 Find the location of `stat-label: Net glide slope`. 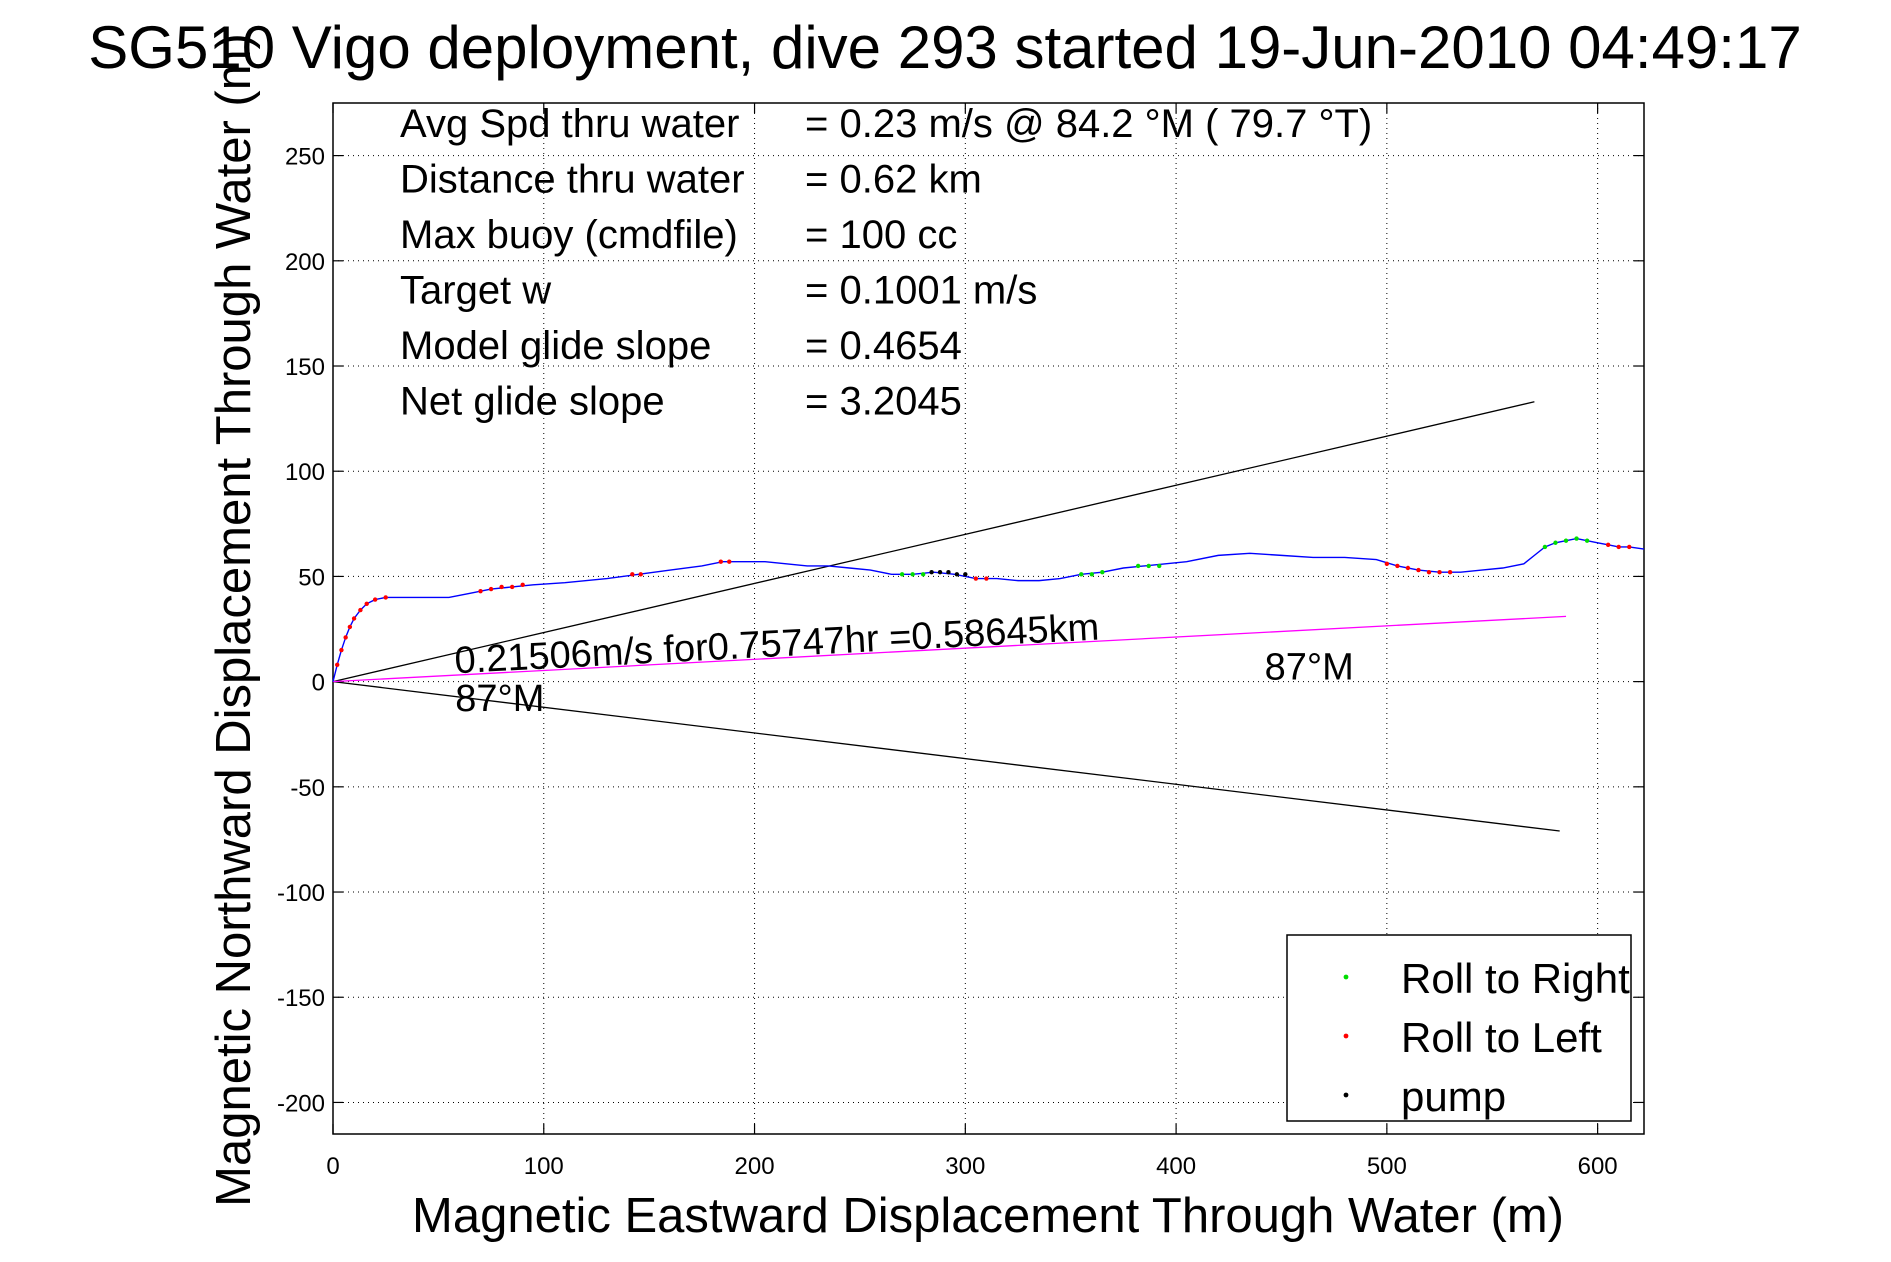

stat-label: Net glide slope is located at coordinates (532, 402).